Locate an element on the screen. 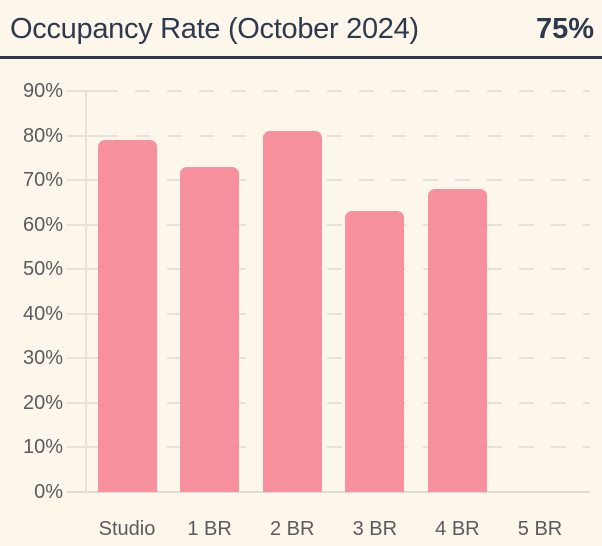 Image resolution: width=602 pixels, height=546 pixels. y-axis-label: 90% is located at coordinates (42, 91).